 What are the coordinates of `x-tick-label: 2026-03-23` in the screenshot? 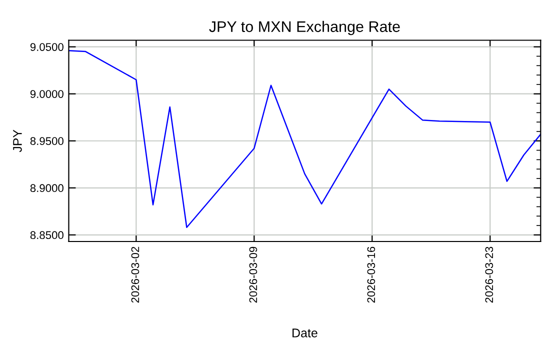 It's located at (489, 274).